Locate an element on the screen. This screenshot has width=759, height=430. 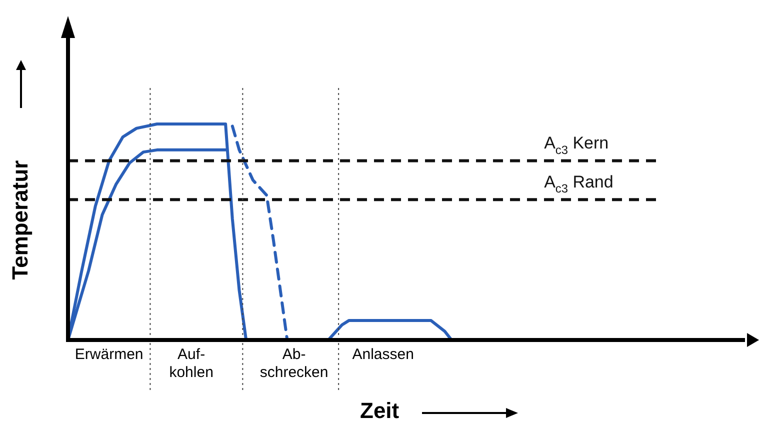
y-axis-title: Temperatur is located at coordinates (21, 220).